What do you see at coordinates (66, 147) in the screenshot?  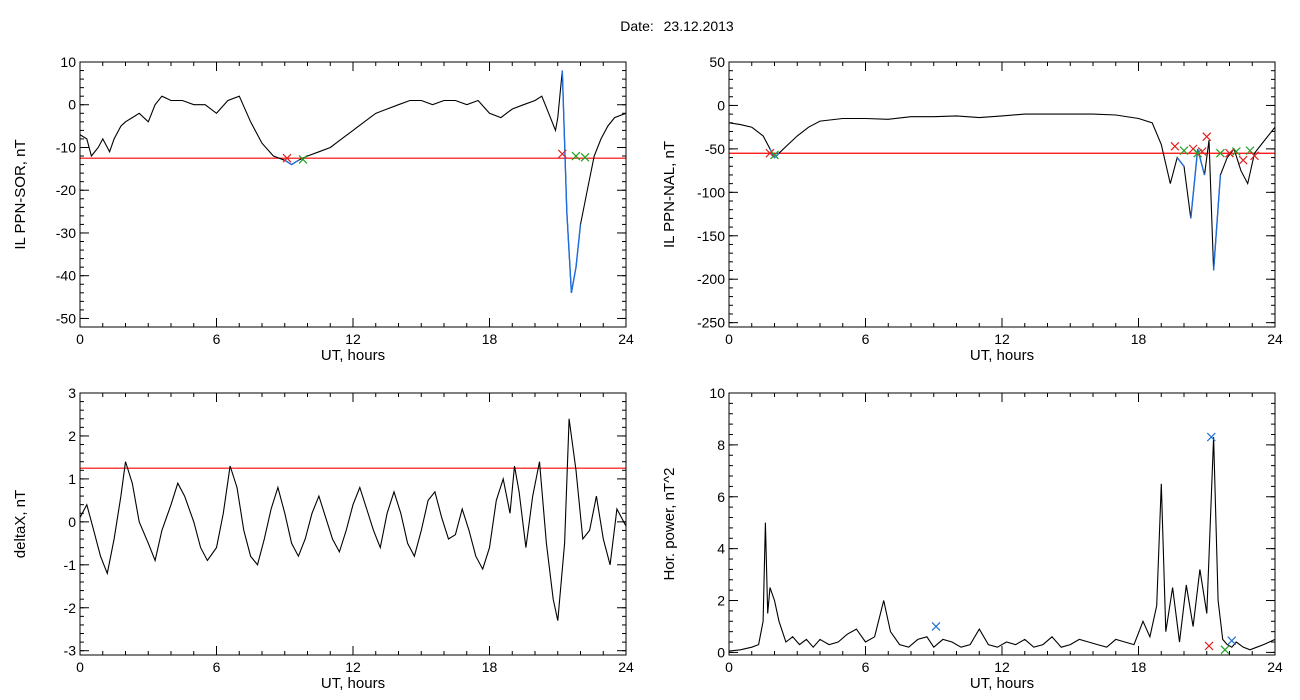 I see `y-tick-label: -10` at bounding box center [66, 147].